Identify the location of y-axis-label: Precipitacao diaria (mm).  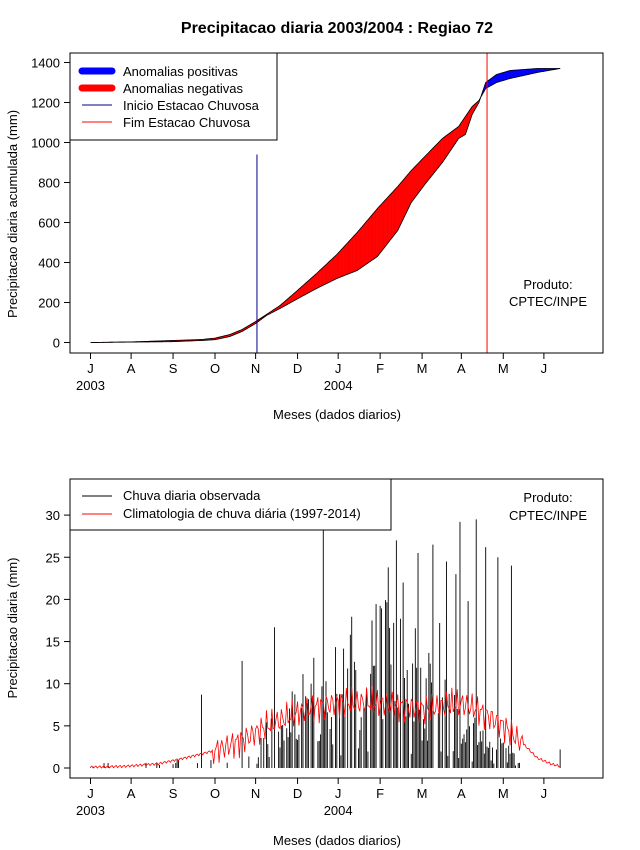
(12, 628).